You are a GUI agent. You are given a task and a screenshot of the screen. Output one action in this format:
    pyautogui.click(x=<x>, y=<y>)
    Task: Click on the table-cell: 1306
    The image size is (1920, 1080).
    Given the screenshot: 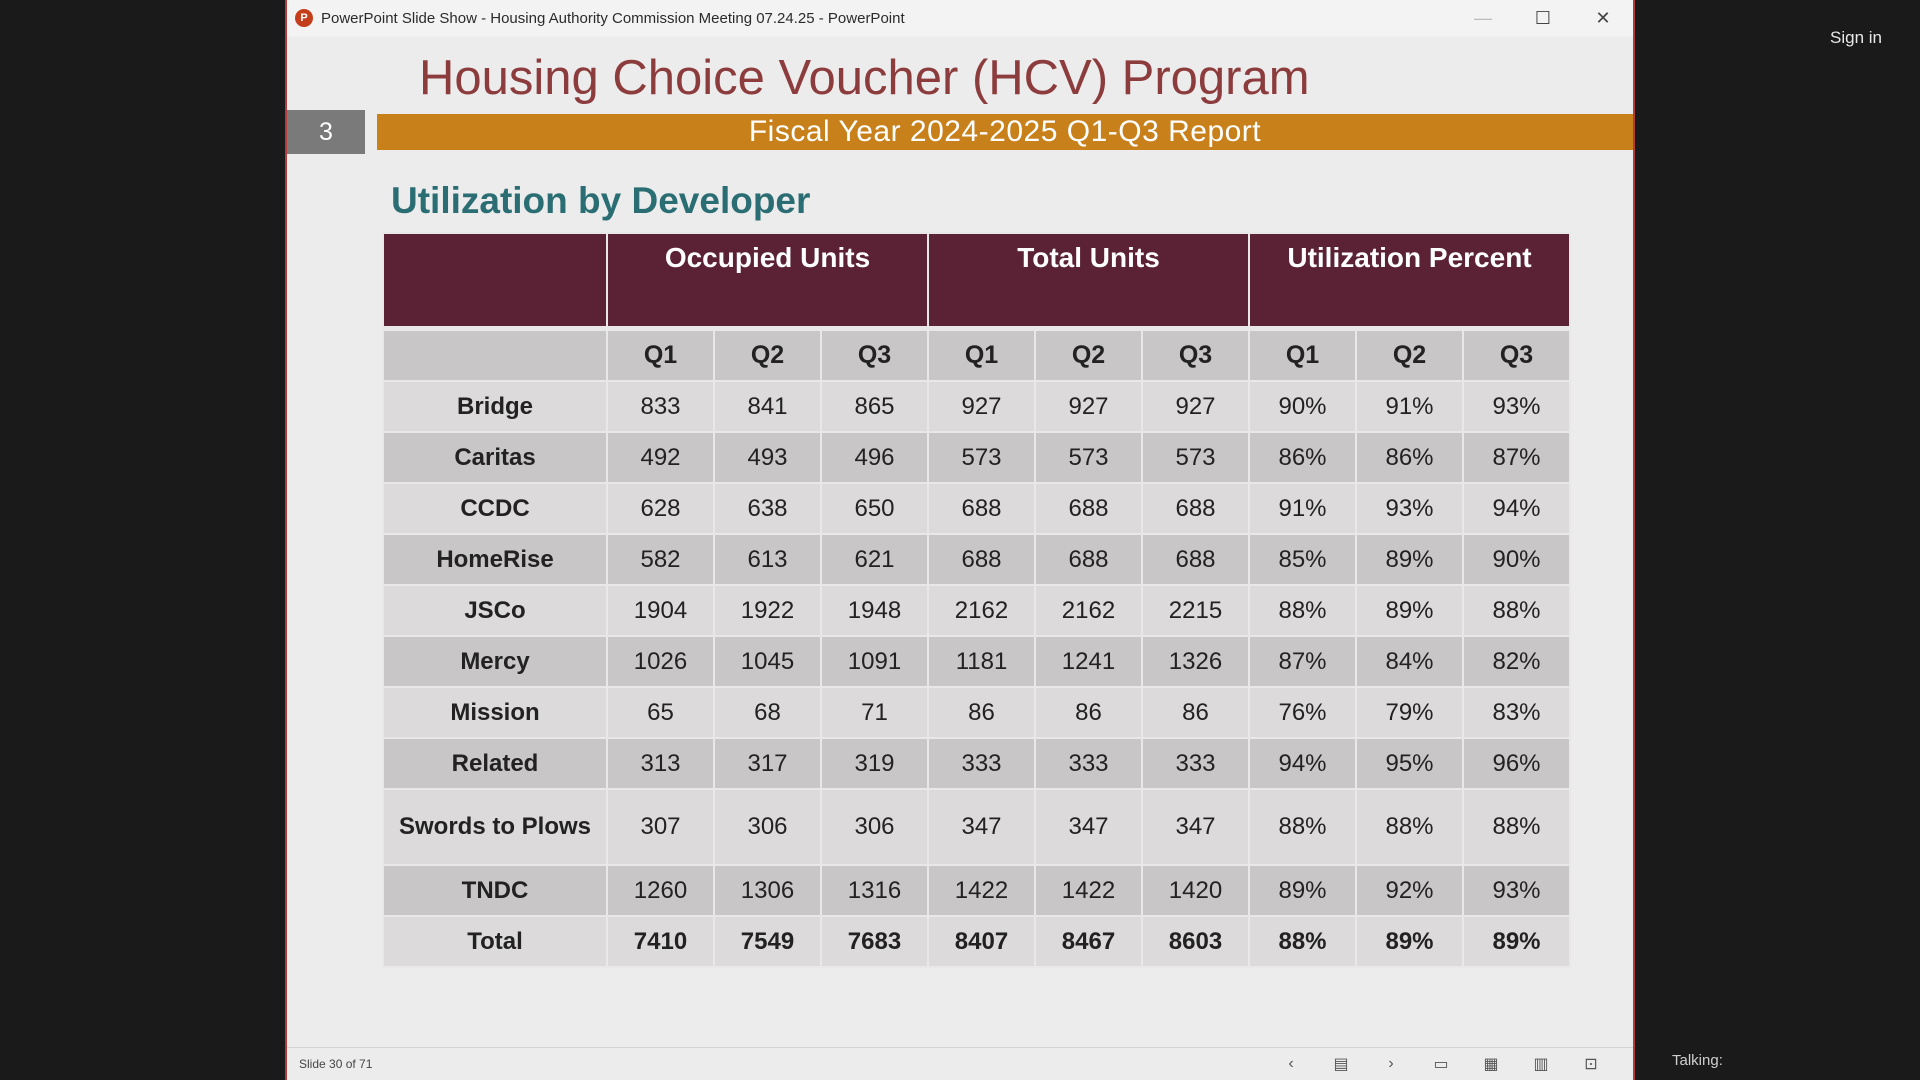 What is the action you would take?
    pyautogui.click(x=767, y=890)
    